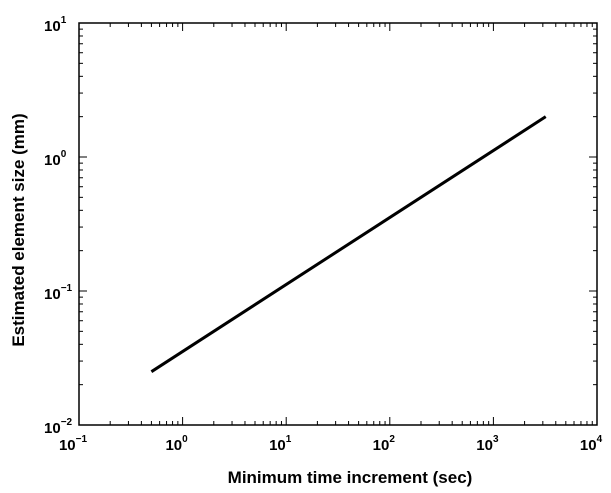 This screenshot has height=493, width=611. What do you see at coordinates (58, 293) in the screenshot?
I see `y-tick-label: 10⁻¹` at bounding box center [58, 293].